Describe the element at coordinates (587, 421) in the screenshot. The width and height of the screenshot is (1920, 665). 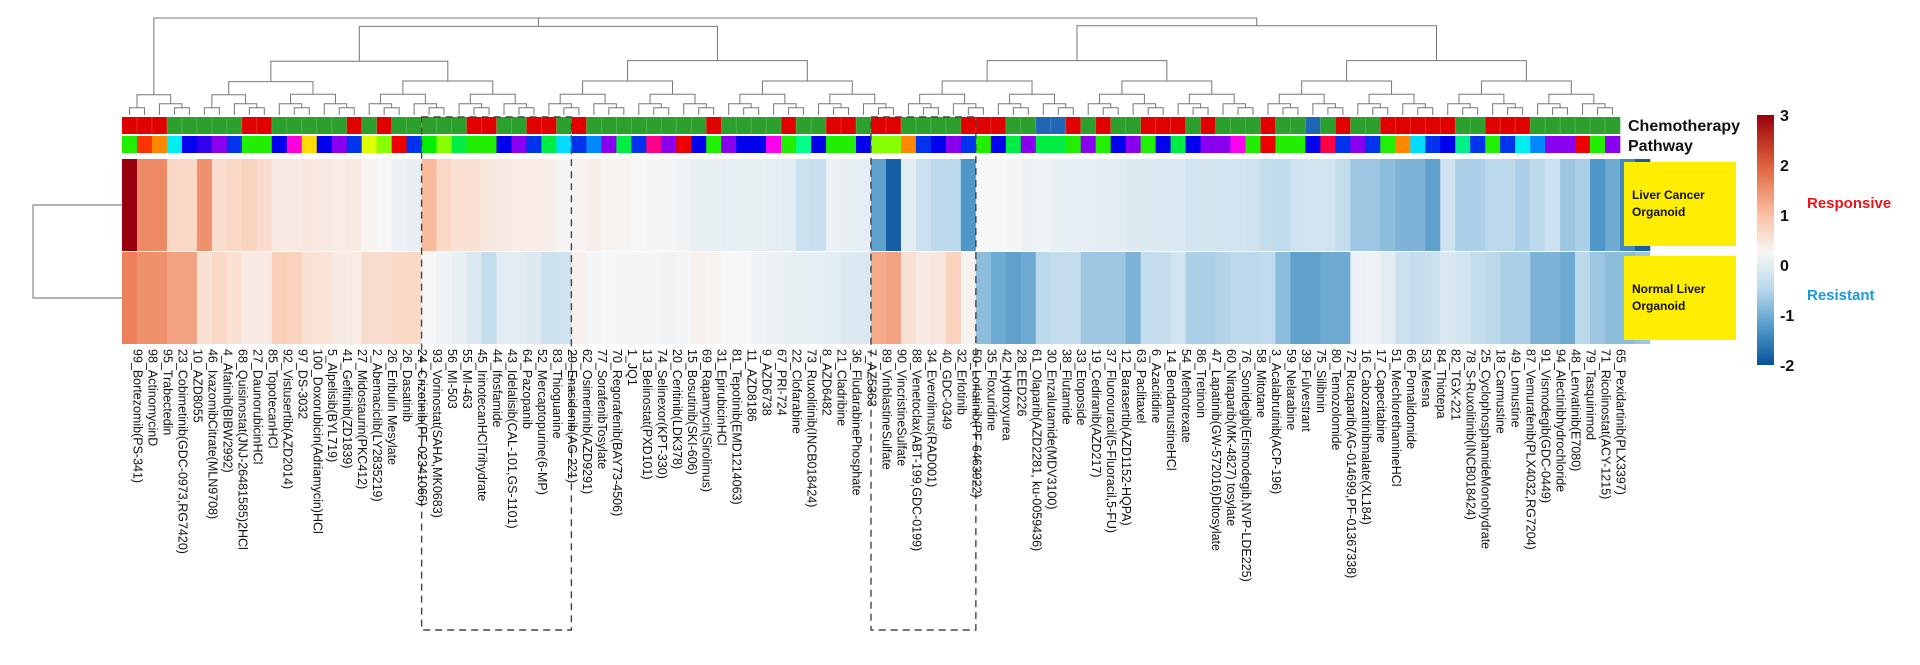
I see `column-label: 62_Osimertinib(AZD9291)` at that location.